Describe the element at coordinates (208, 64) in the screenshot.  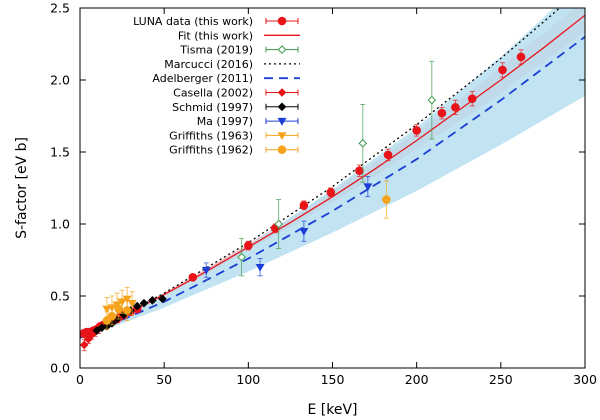
I see `legend-label: Marcucci (2016)` at that location.